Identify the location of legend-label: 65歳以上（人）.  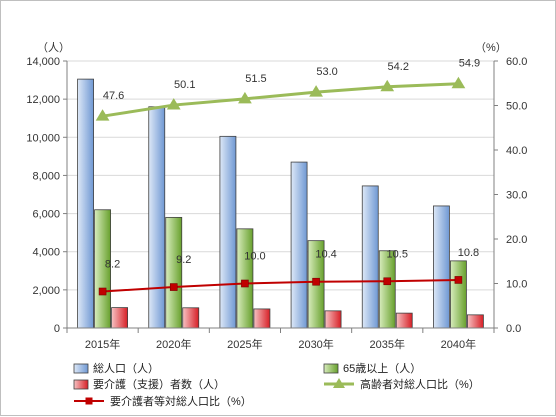
(382, 368).